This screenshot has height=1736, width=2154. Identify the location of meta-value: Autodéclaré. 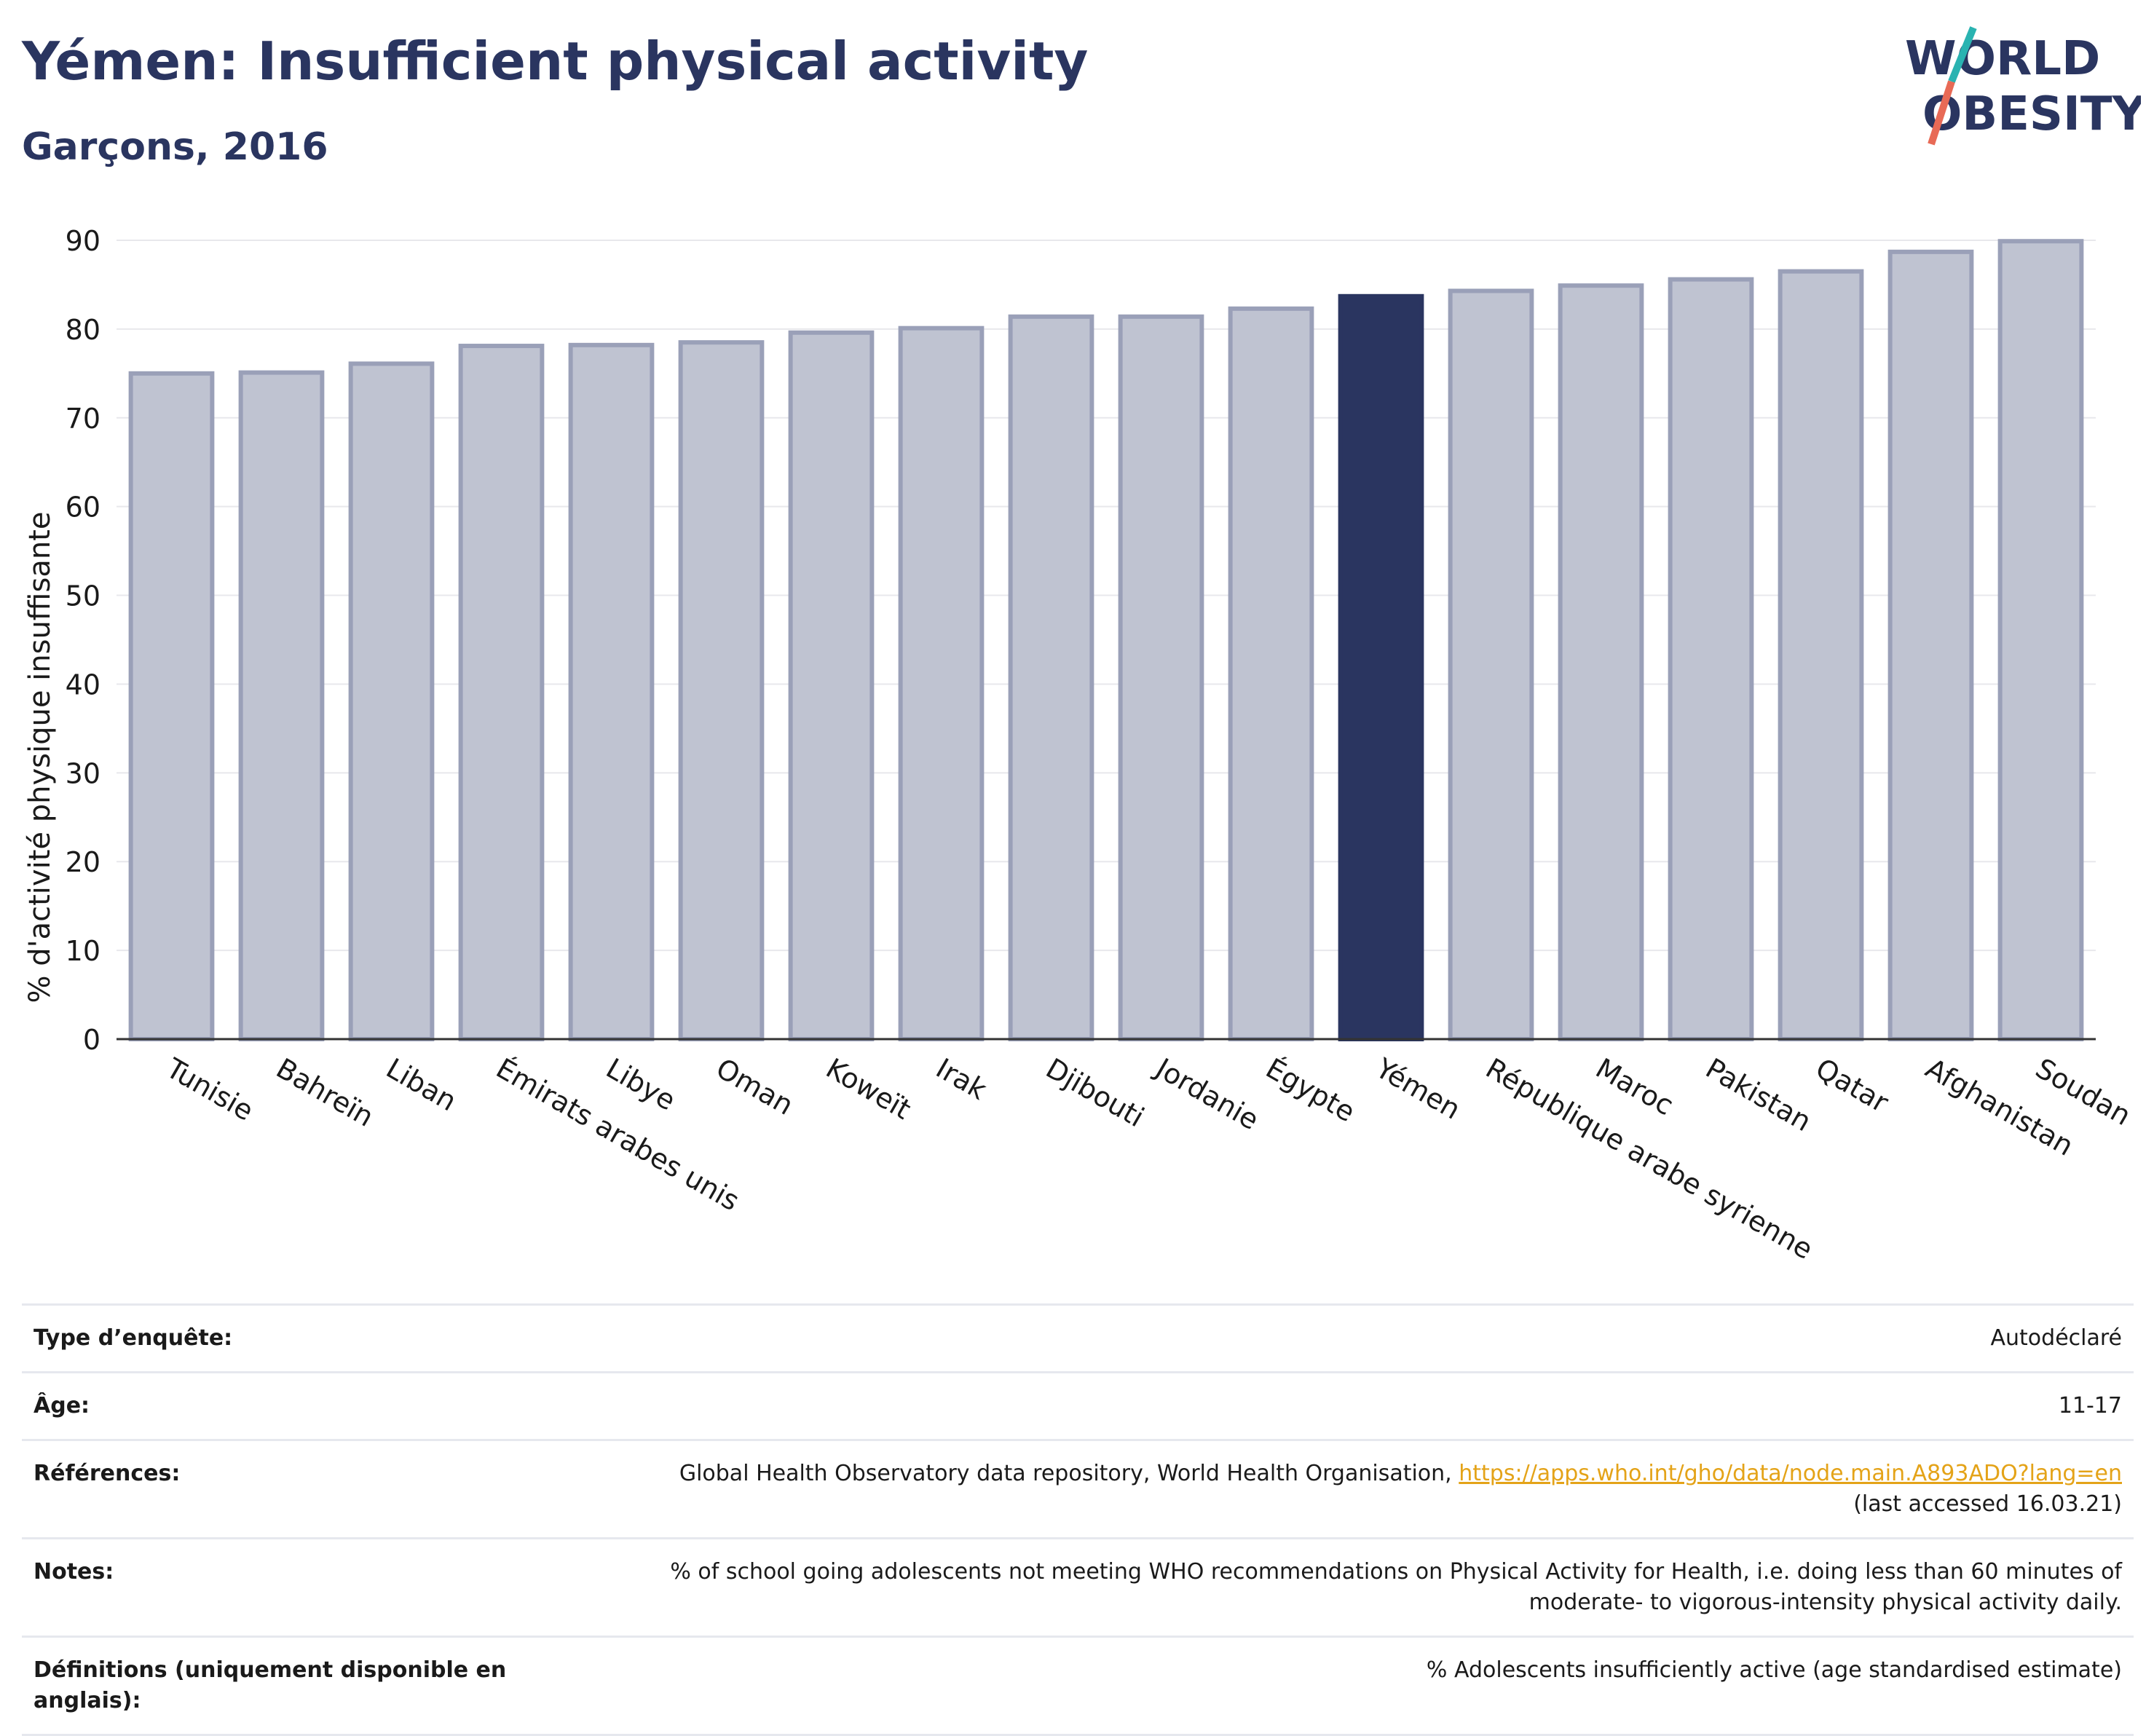
(2056, 1338).